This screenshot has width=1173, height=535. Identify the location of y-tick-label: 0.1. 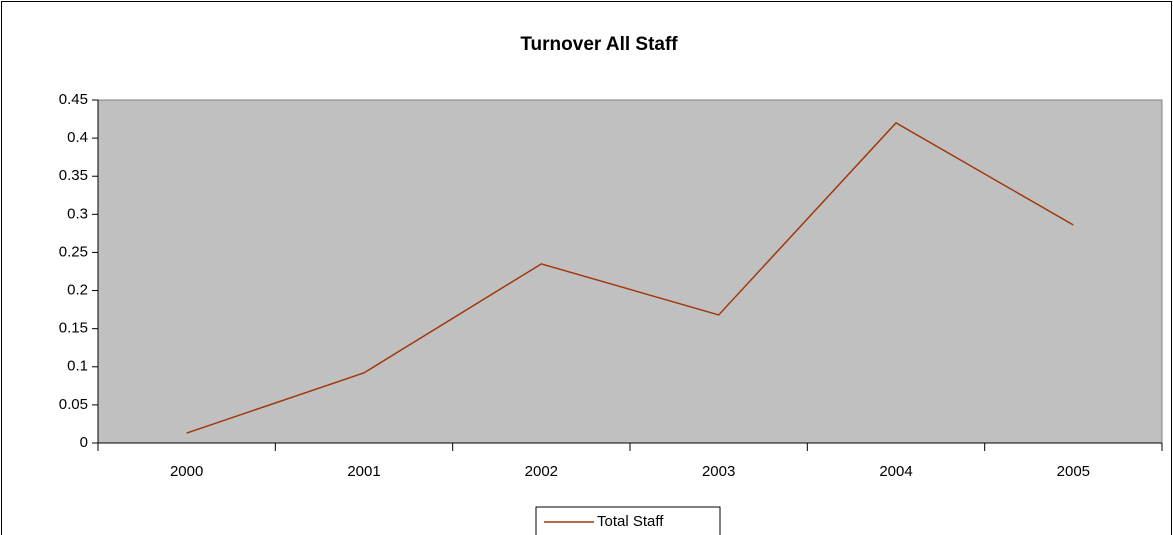
(77, 366).